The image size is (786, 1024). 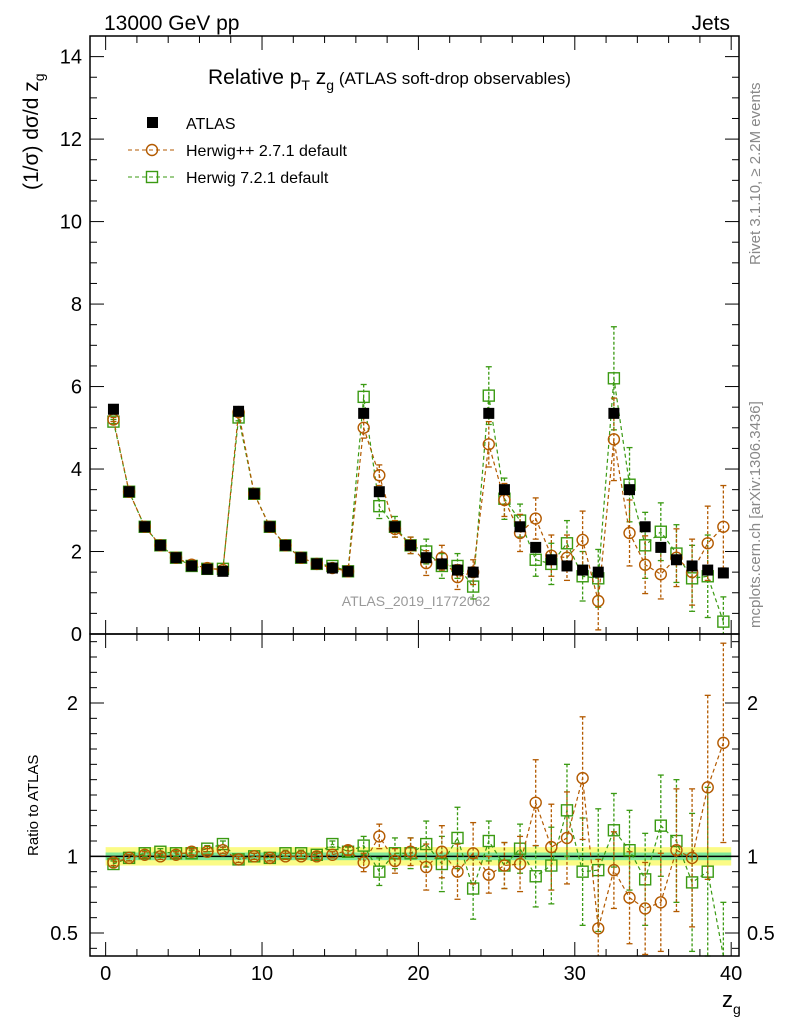 What do you see at coordinates (416, 601) in the screenshot?
I see `analysis-watermark: ATLAS_2019_I1772062` at bounding box center [416, 601].